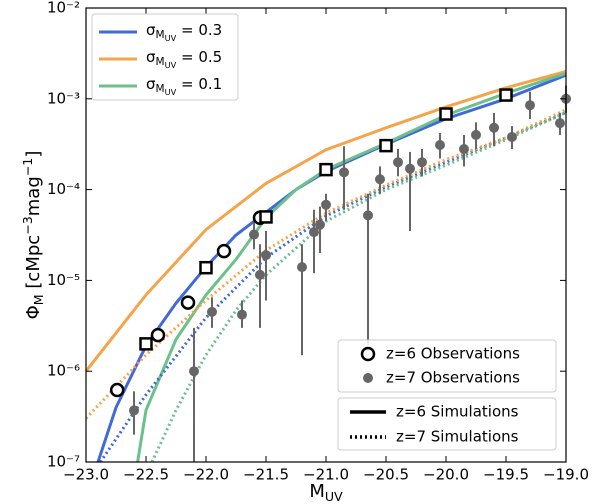 This screenshot has height=504, width=609. Describe the element at coordinates (317, 491) in the screenshot. I see `x-axis-label-part: M` at that location.